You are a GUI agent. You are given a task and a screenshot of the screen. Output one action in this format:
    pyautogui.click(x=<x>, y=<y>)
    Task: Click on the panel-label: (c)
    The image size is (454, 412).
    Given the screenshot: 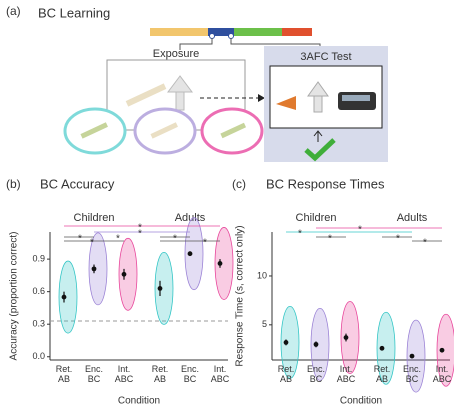 What is the action you would take?
    pyautogui.click(x=239, y=184)
    